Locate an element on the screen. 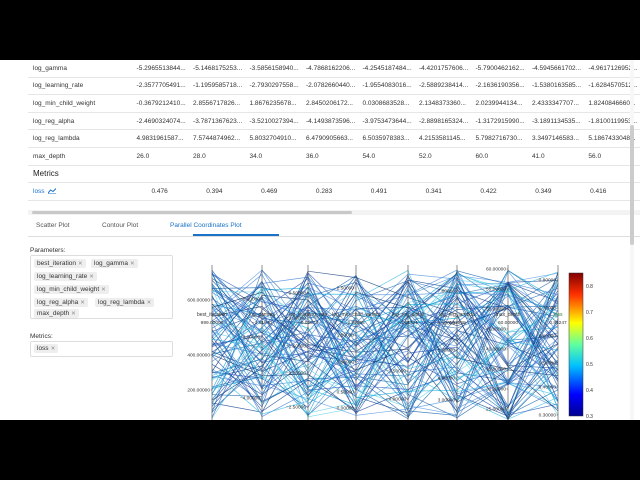  chip-max-depth: max_depth ✕ is located at coordinates (56, 313).